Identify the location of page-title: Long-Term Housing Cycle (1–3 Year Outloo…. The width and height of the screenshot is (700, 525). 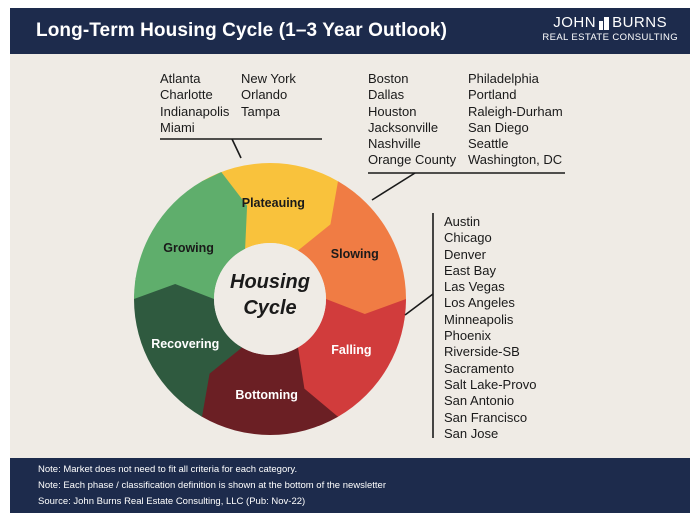
(242, 30).